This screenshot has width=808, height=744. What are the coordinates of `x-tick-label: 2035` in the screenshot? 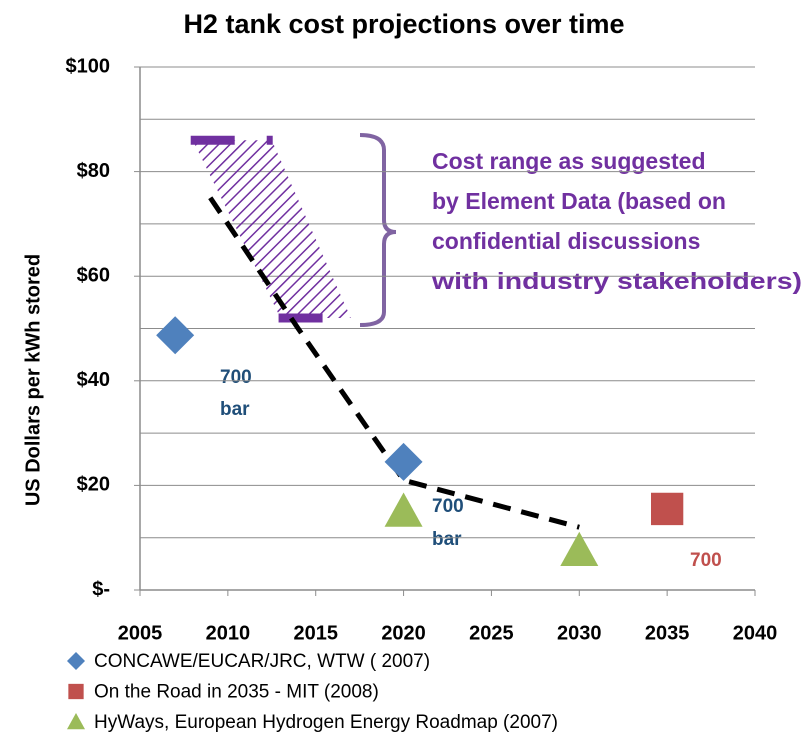 It's located at (667, 633).